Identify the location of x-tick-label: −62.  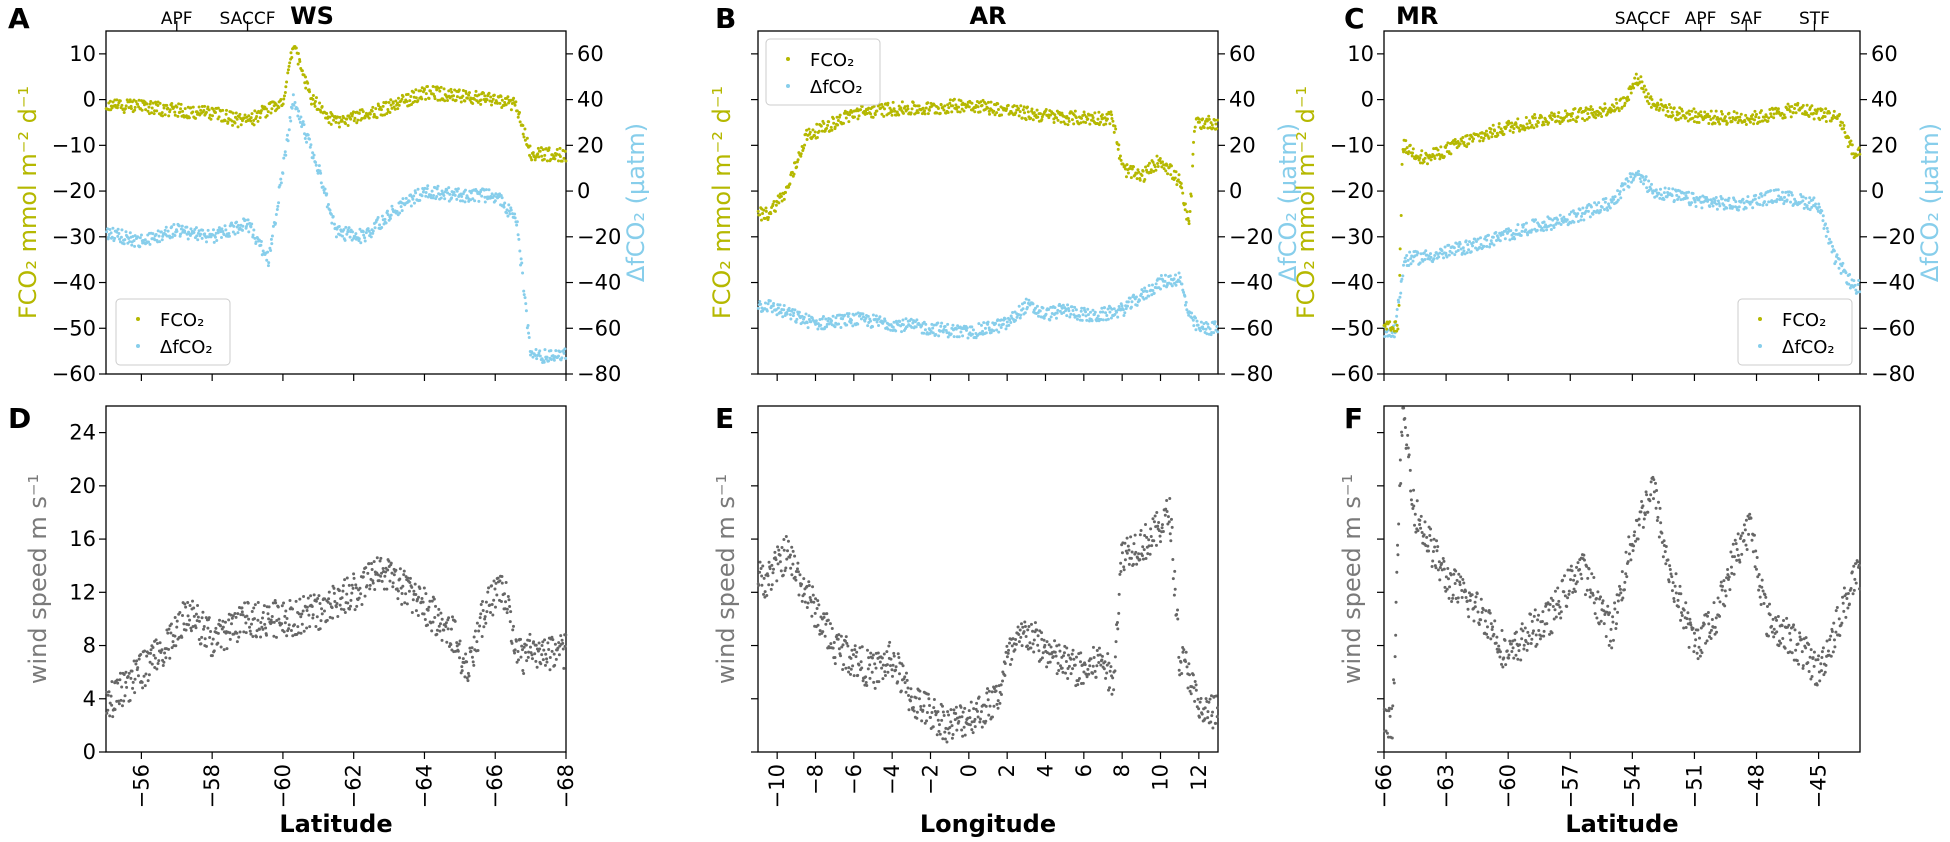
(354, 786).